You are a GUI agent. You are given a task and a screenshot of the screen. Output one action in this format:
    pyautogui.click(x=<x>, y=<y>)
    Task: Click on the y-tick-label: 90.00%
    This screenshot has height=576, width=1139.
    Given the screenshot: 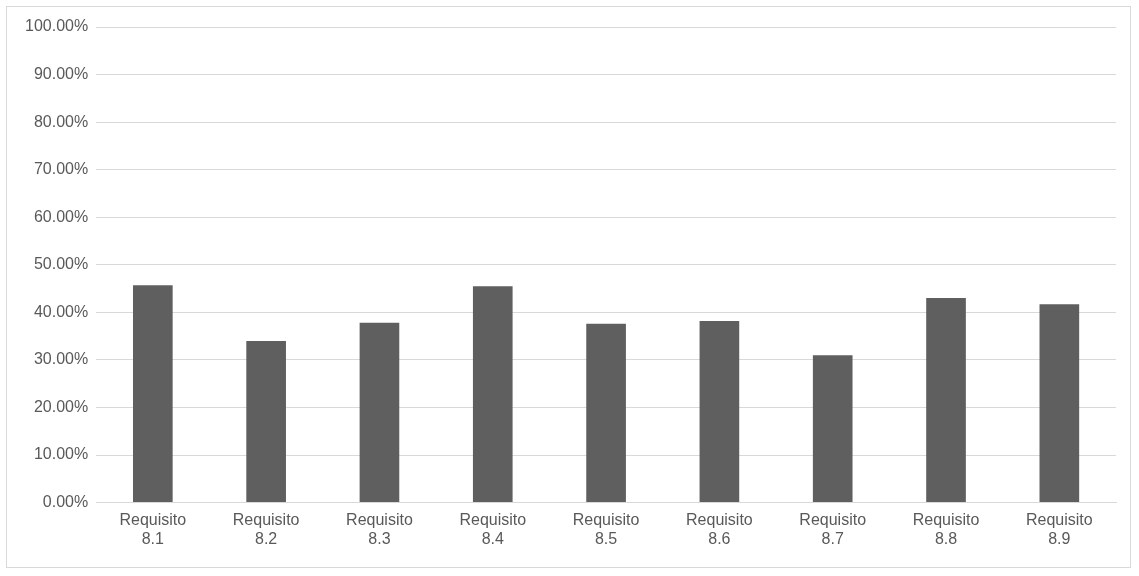 What is the action you would take?
    pyautogui.click(x=61, y=73)
    